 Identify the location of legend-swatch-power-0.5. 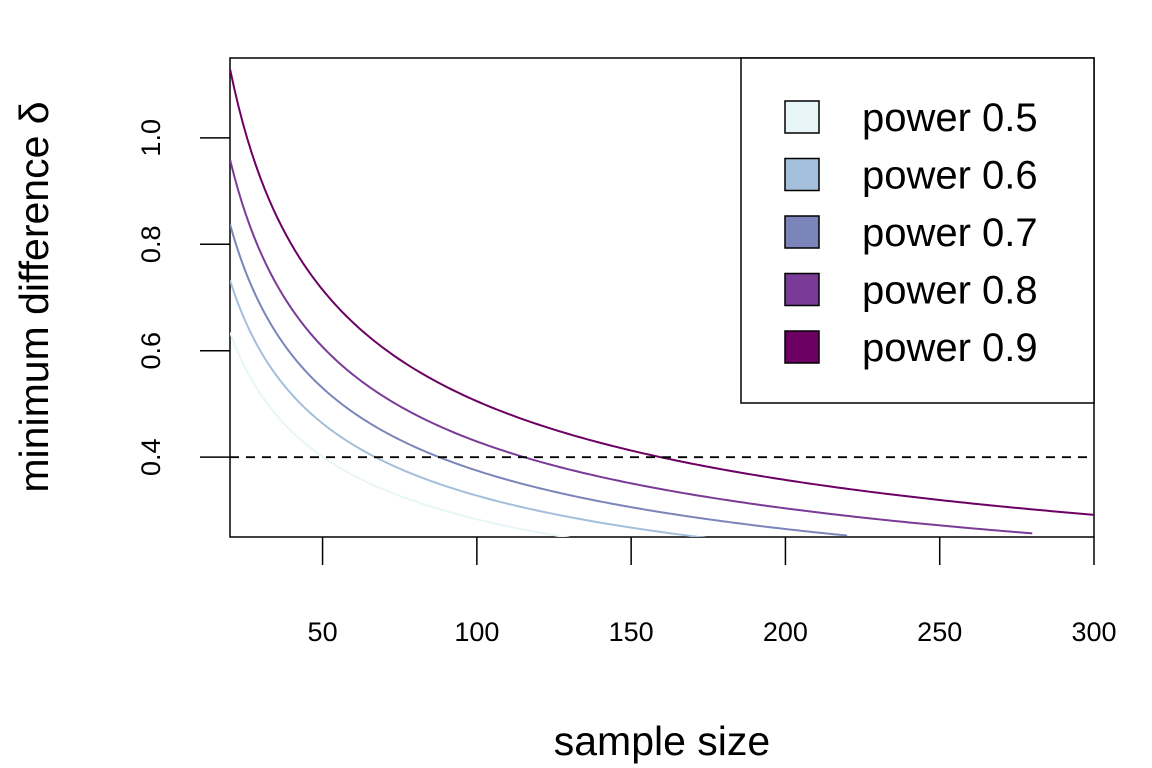
(802, 117).